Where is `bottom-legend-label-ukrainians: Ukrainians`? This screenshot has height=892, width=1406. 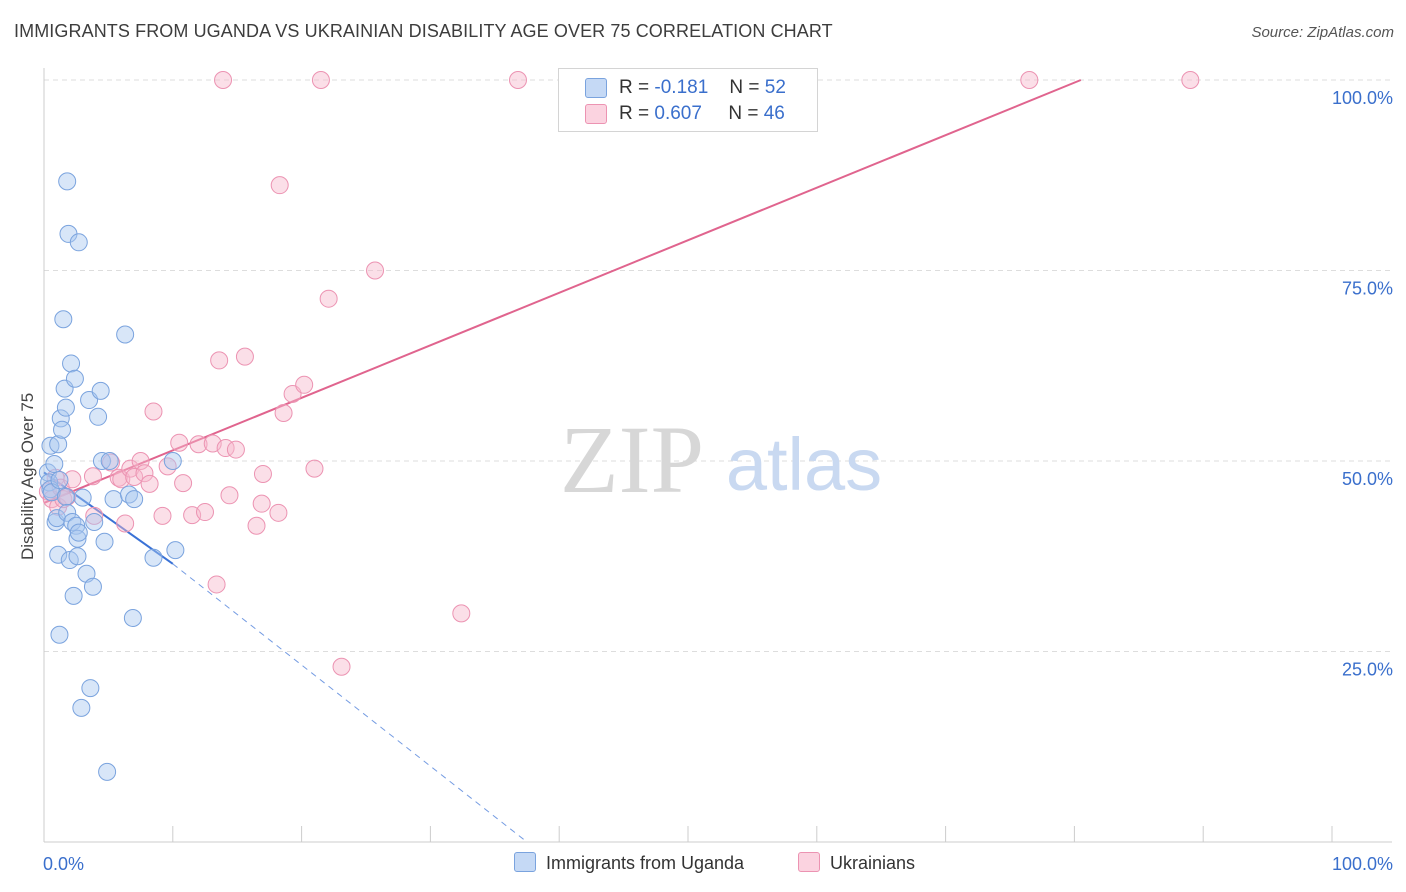 bottom-legend-label-ukrainians: Ukrainians is located at coordinates (873, 863).